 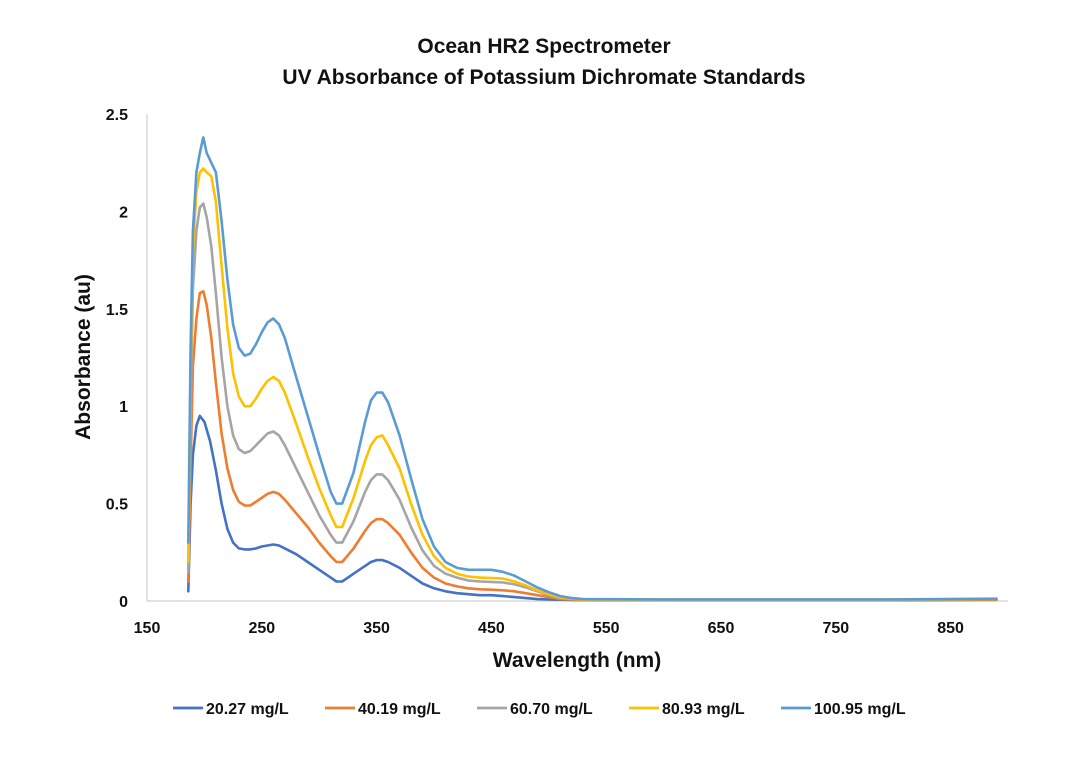 I want to click on y-axis-title: Absorbance (au), so click(x=83, y=357).